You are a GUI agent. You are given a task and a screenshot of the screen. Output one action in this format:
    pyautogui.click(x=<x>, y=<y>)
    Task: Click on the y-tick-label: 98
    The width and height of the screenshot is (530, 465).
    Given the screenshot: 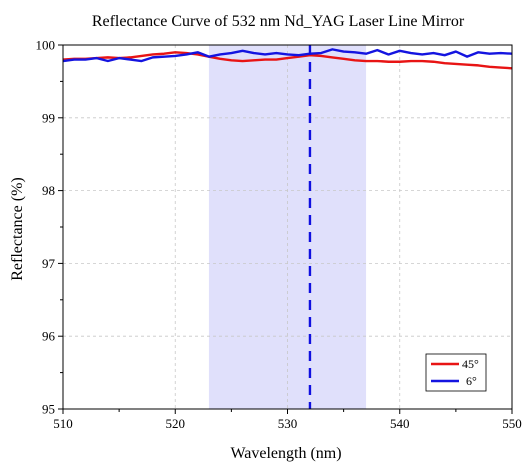 What is the action you would take?
    pyautogui.click(x=48, y=190)
    